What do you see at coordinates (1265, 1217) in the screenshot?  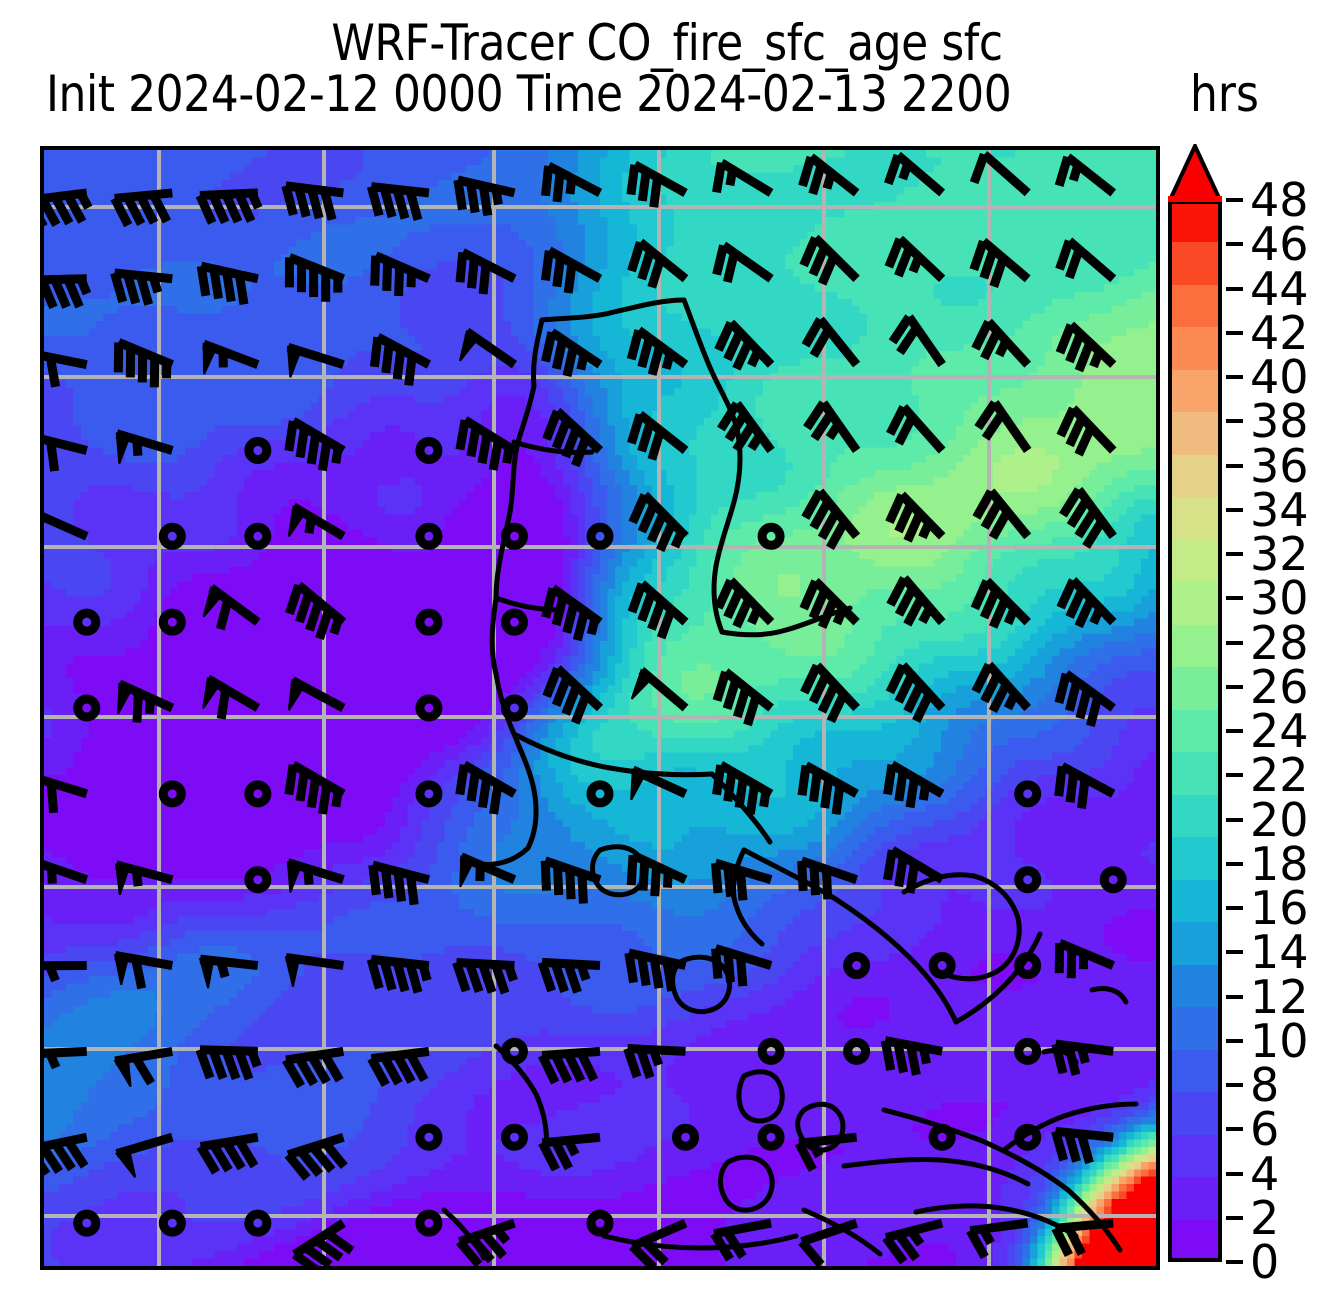 I see `colorbar-tick-label: 2` at bounding box center [1265, 1217].